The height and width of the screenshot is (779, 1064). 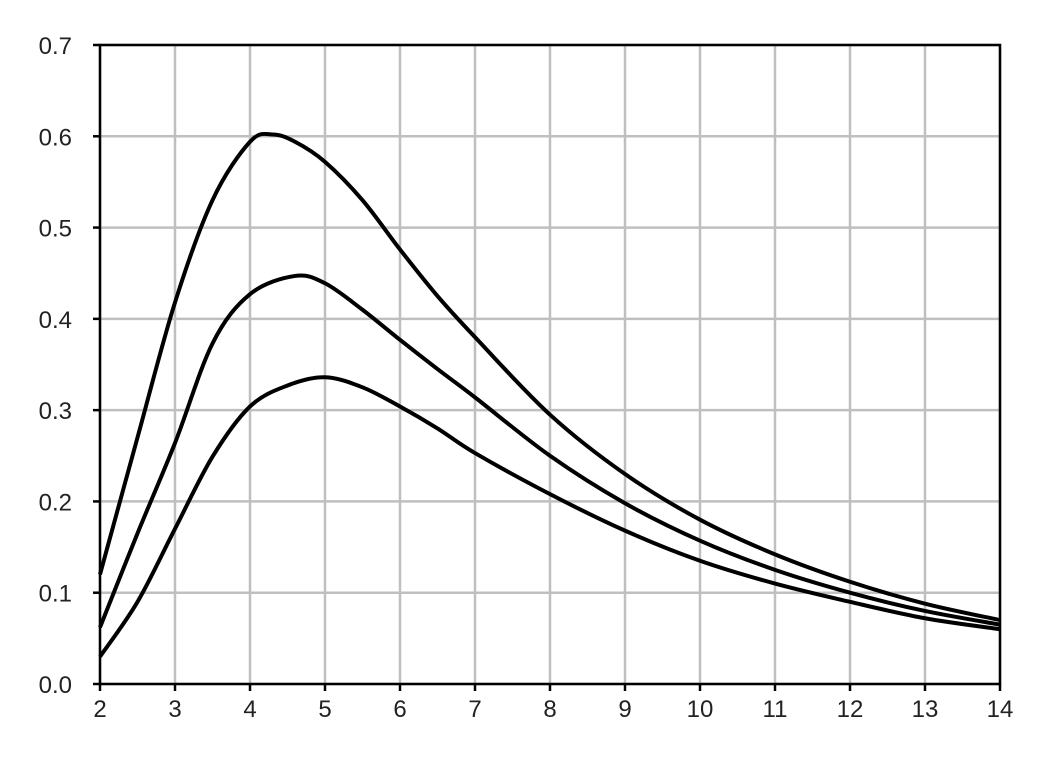 What do you see at coordinates (55, 320) in the screenshot?
I see `y-tick-label: 0.4` at bounding box center [55, 320].